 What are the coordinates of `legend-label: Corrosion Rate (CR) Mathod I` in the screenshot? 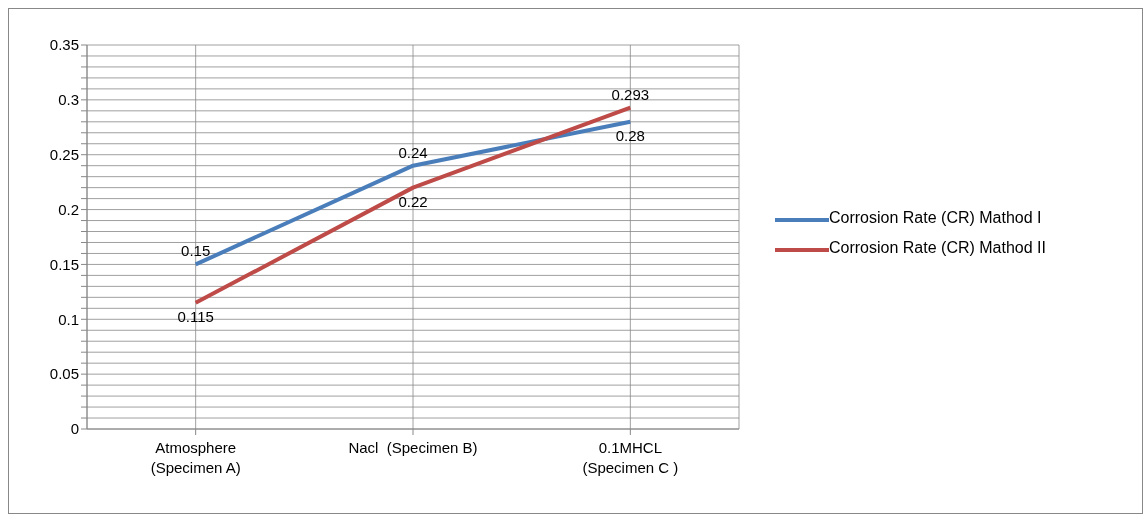 It's located at (936, 218).